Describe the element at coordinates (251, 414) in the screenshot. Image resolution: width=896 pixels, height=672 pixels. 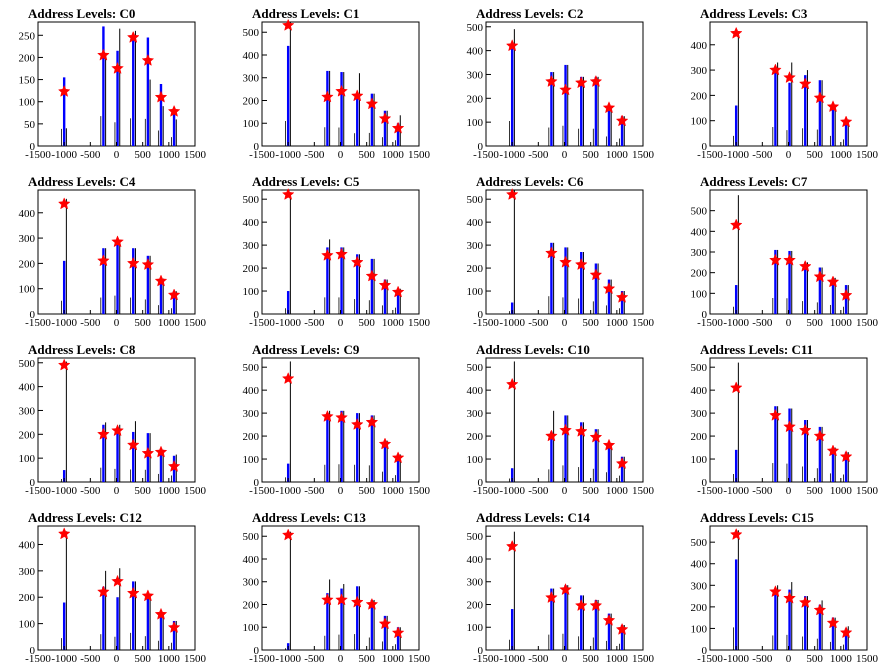
I see `y-tick-label: 300` at that location.